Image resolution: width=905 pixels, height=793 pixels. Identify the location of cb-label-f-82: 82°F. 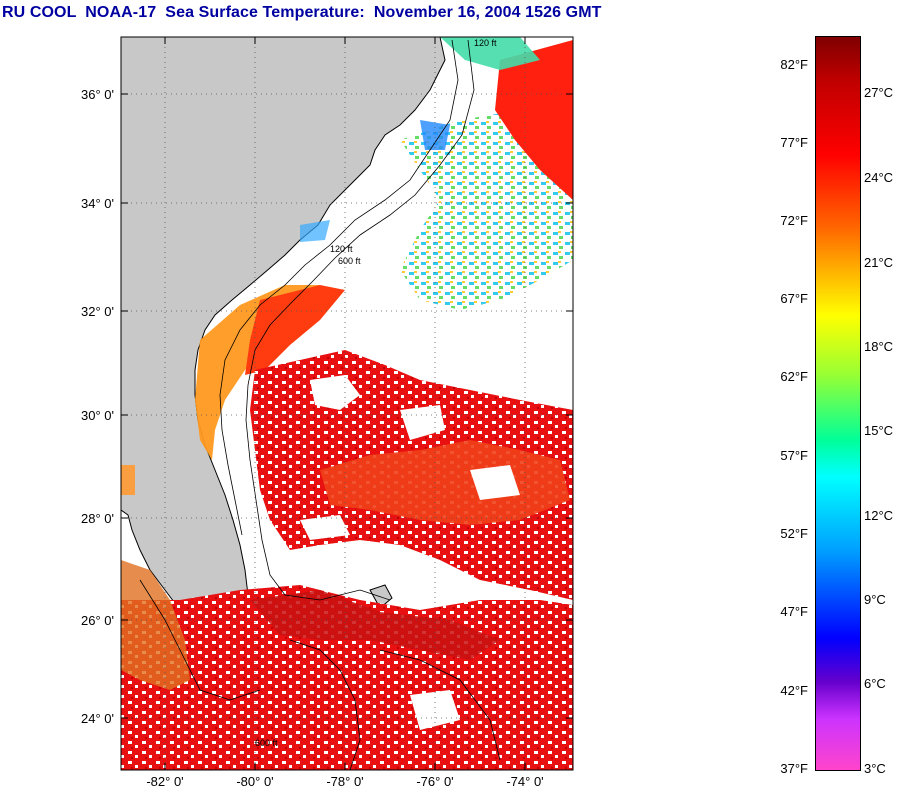
(794, 64).